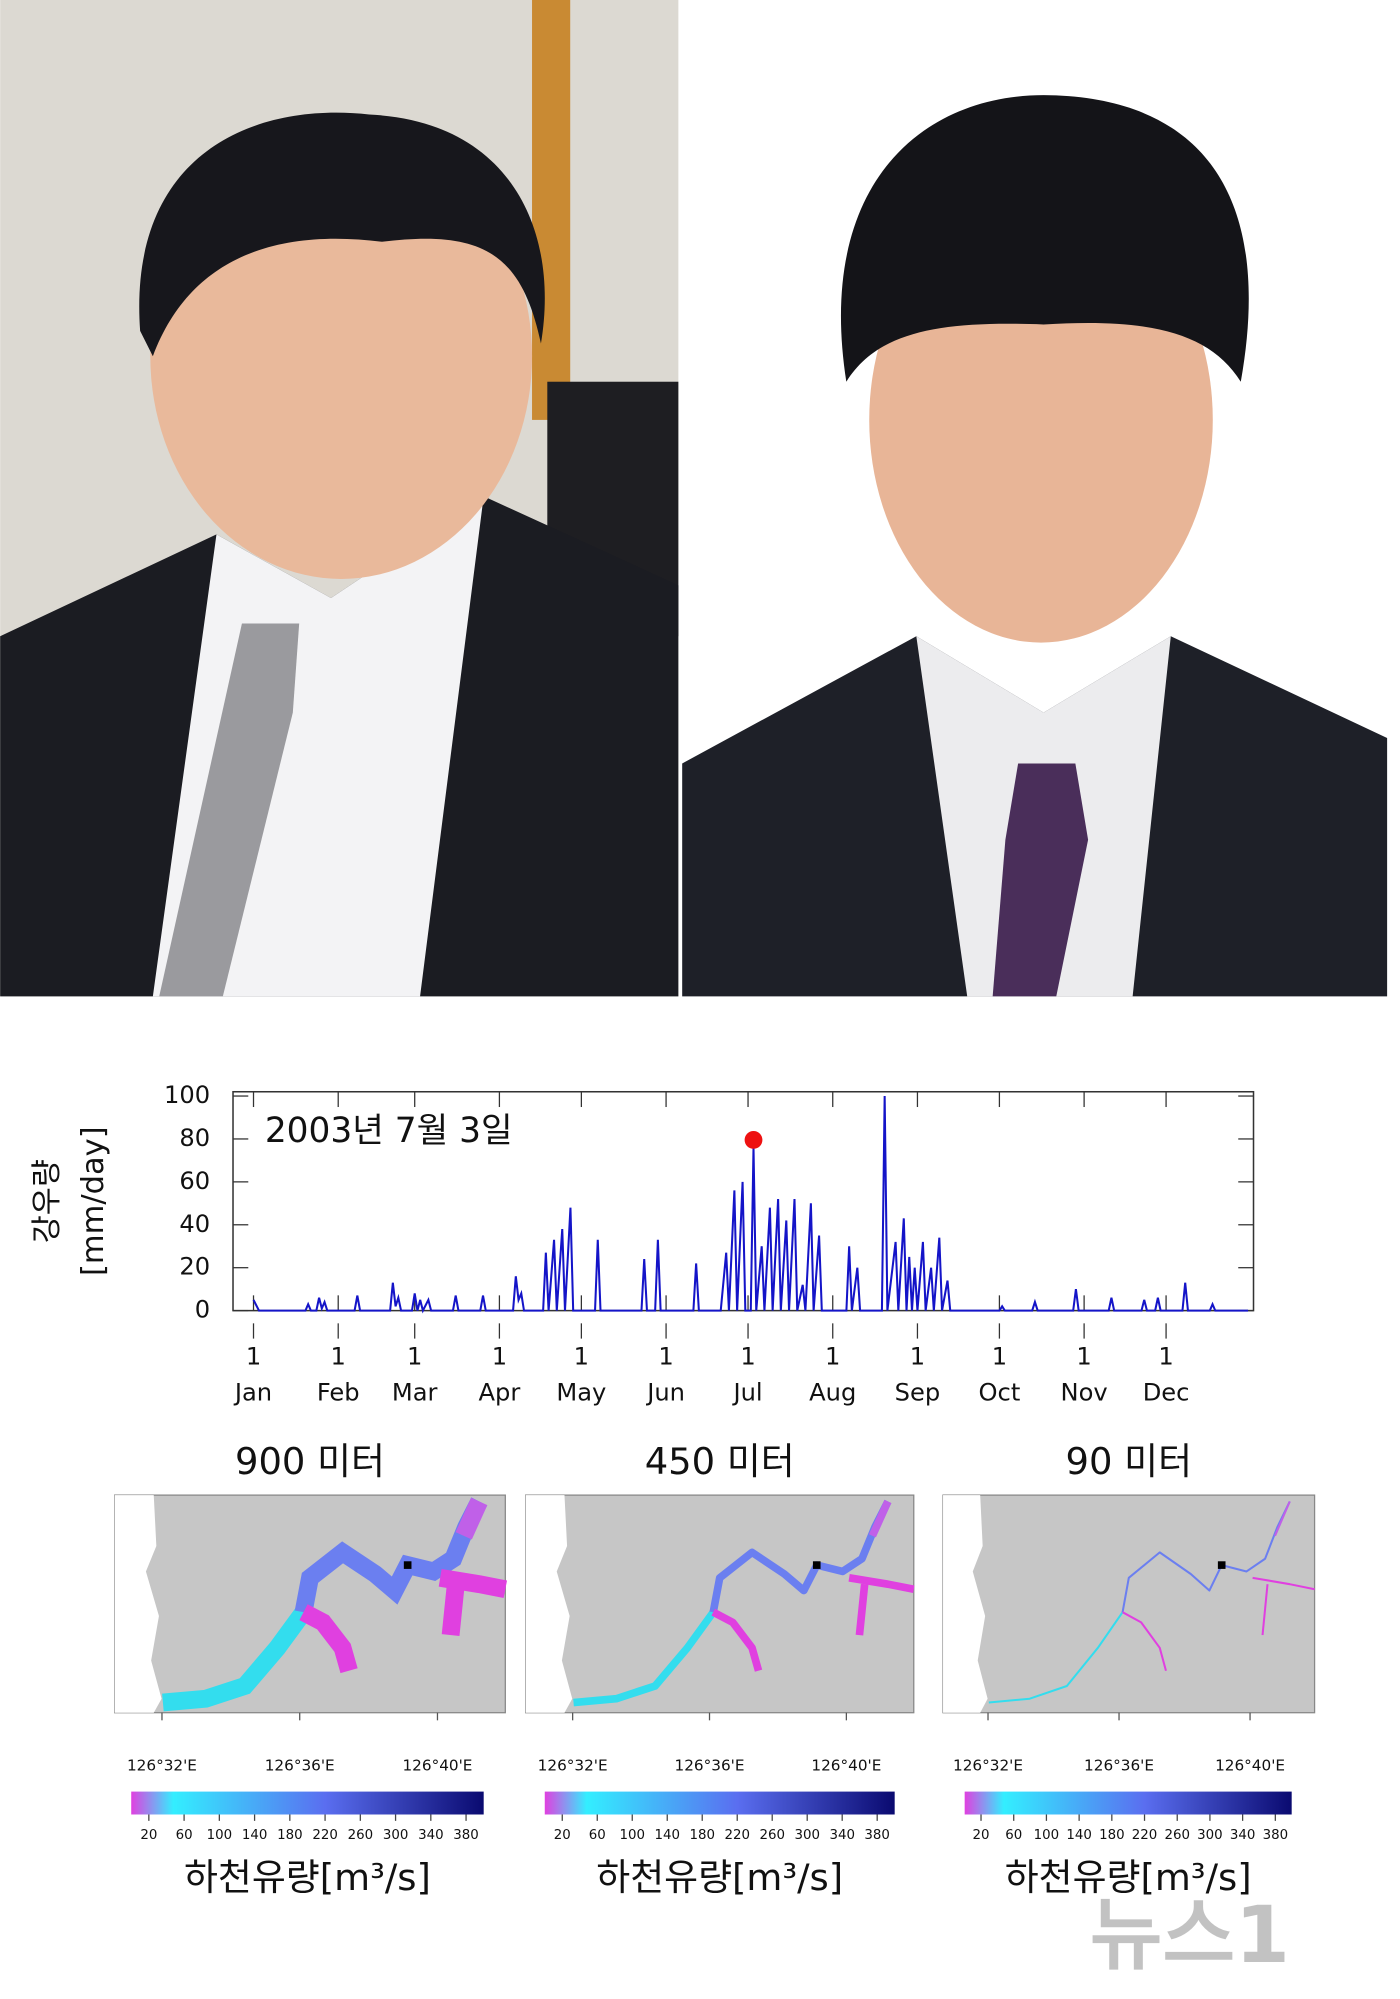 The height and width of the screenshot is (1999, 1400). Describe the element at coordinates (194, 1267) in the screenshot. I see `y-tick-label: 20` at that location.